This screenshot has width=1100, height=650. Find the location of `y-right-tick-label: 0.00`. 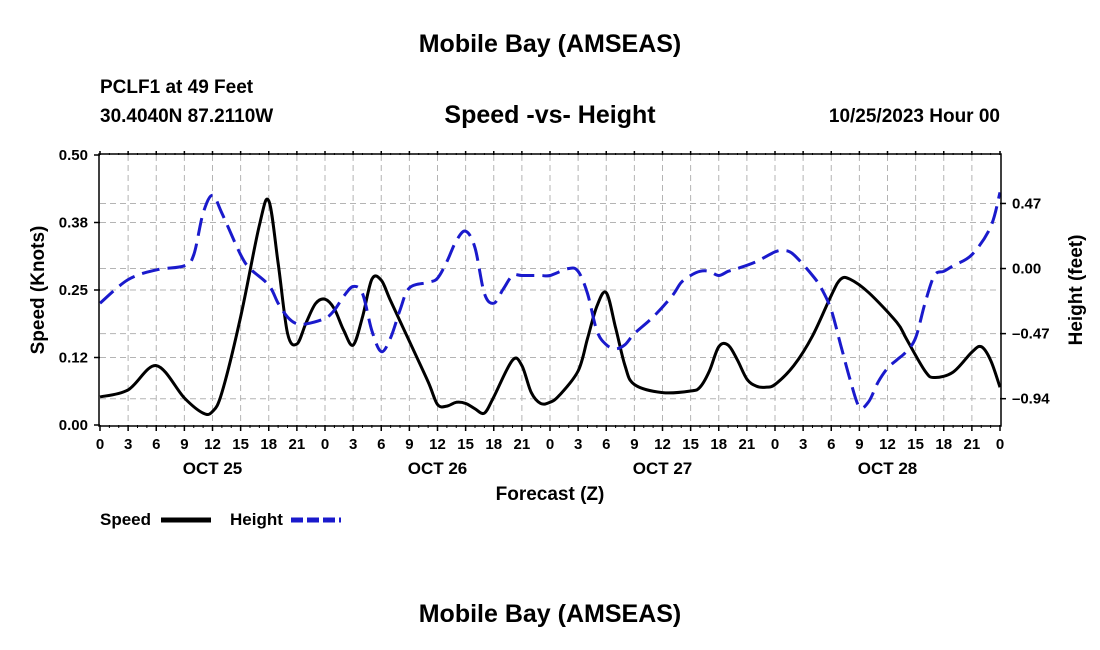

y-right-tick-label: 0.00 is located at coordinates (1026, 269).